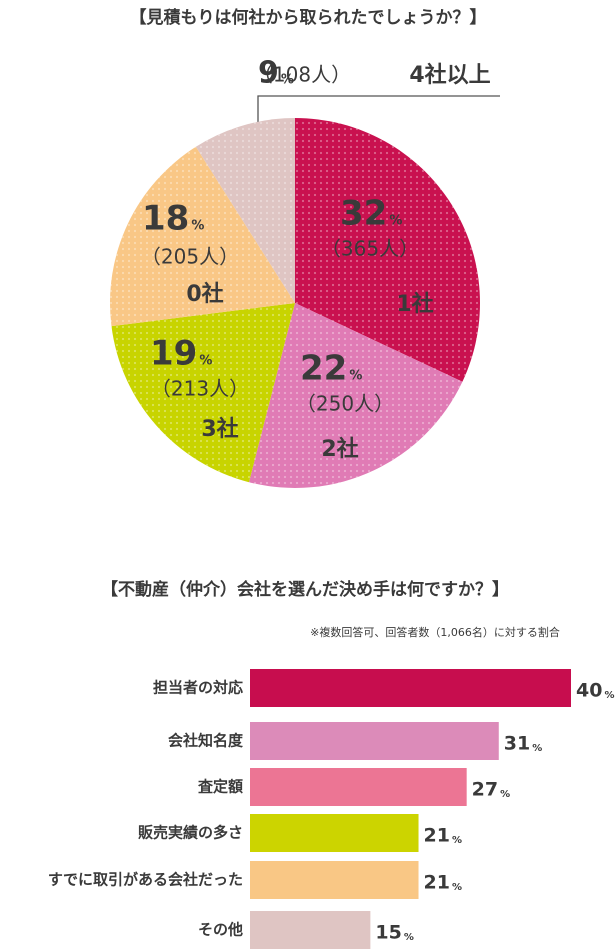 The width and height of the screenshot is (616, 951). Describe the element at coordinates (323, 369) in the screenshot. I see `value-label: 22` at that location.